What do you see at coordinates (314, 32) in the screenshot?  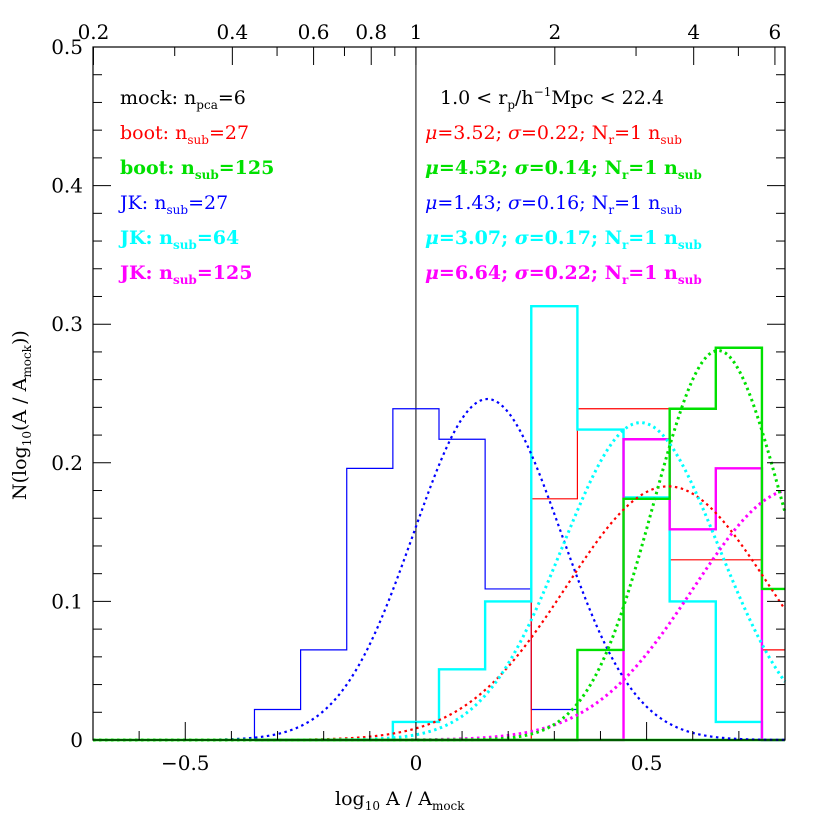 I see `top-tick-label: 0.6` at bounding box center [314, 32].